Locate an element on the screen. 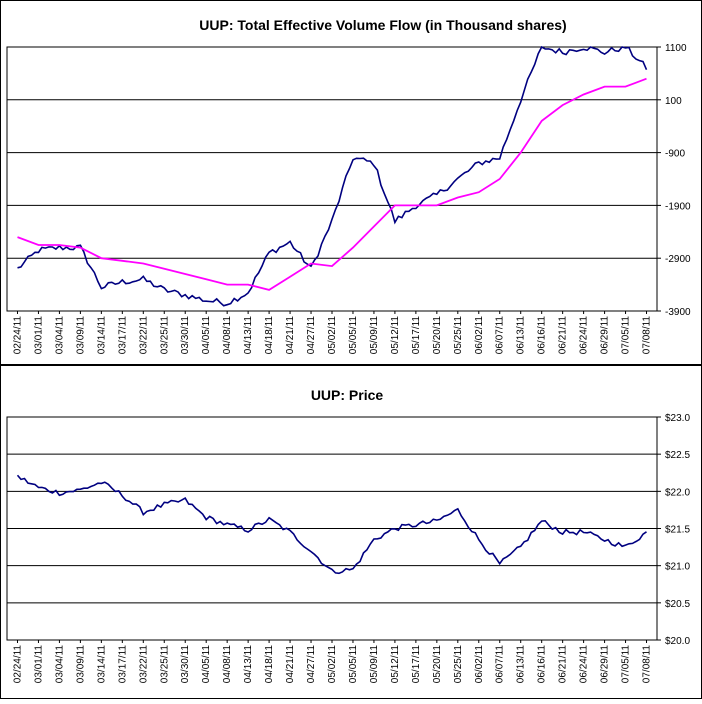  y-tick-label: -3900 is located at coordinates (678, 312).